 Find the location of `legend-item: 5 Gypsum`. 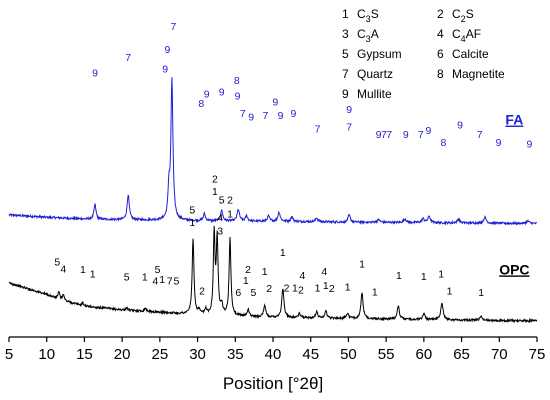

legend-item: 5 Gypsum is located at coordinates (372, 54).